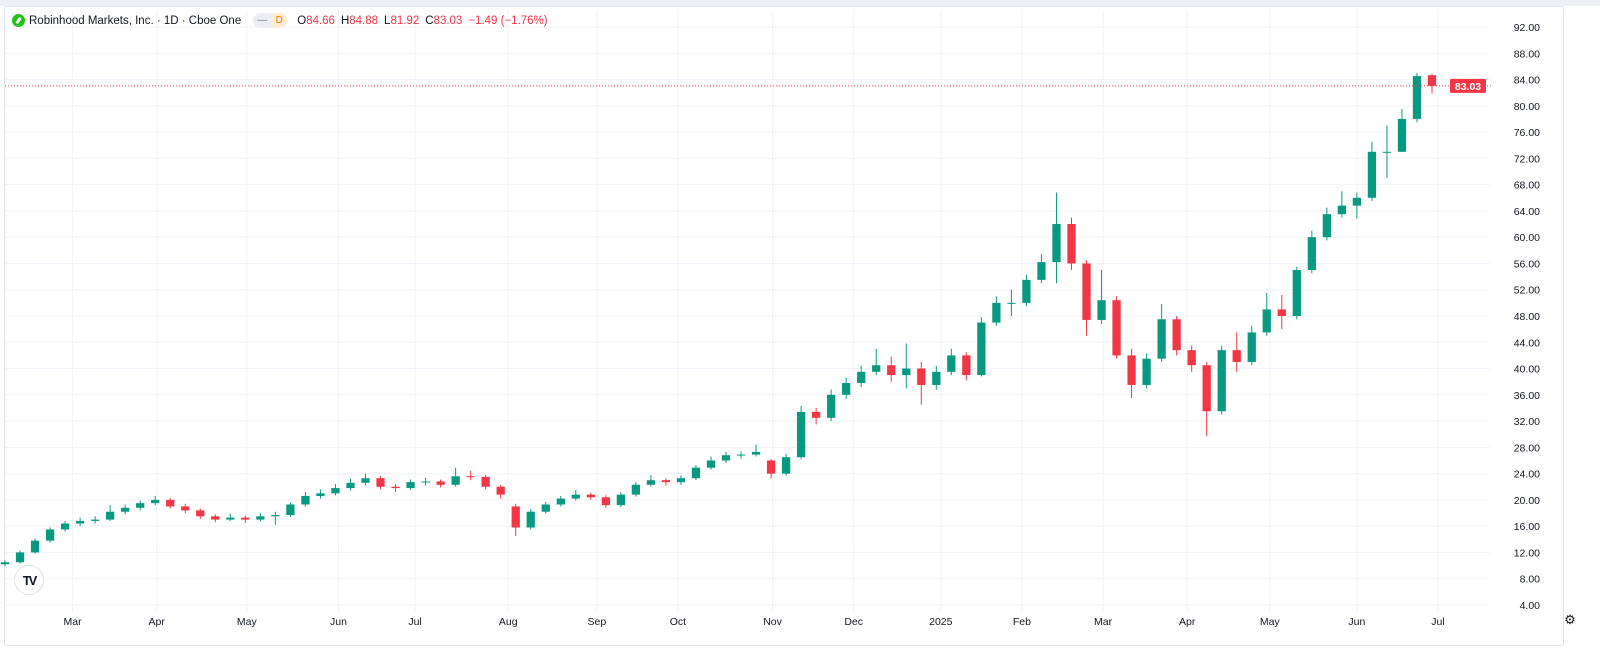 This screenshot has width=1600, height=653. I want to click on high-value: 84.88, so click(364, 20).